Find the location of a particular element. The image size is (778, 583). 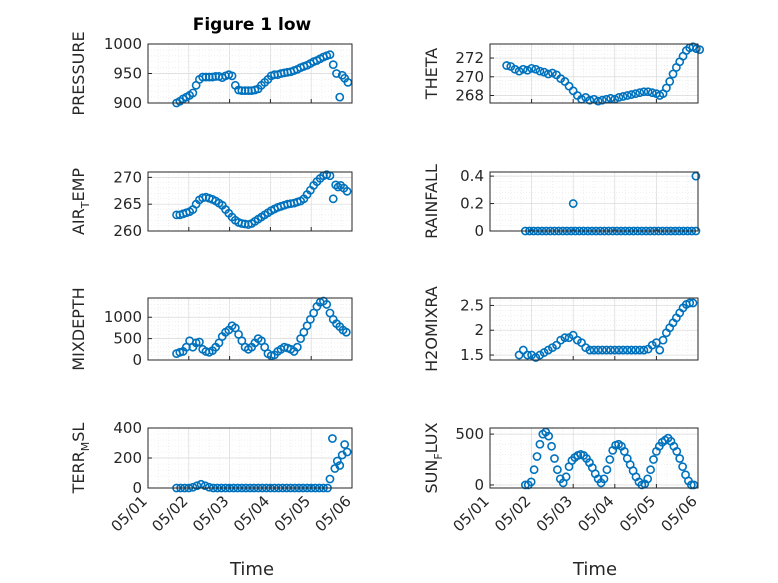

y-axis-label: SUNFLUX is located at coordinates (433, 457).